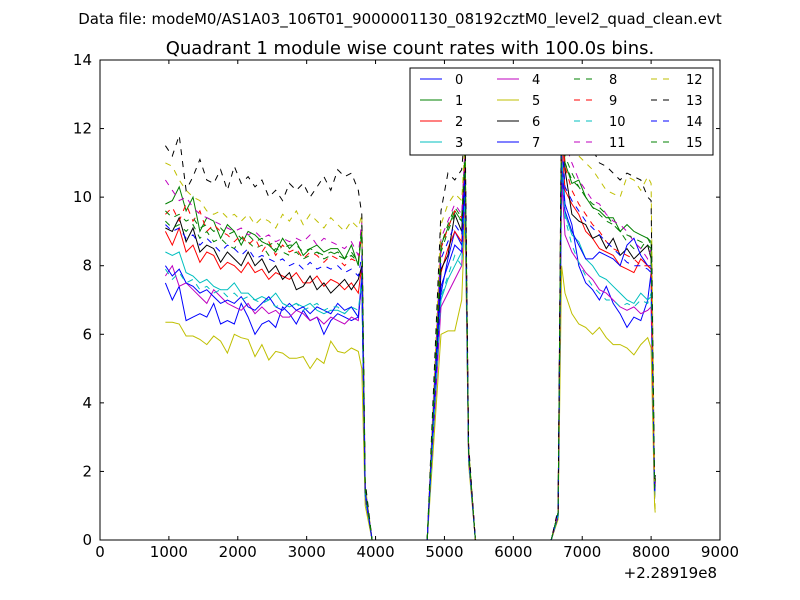 The height and width of the screenshot is (600, 800). Describe the element at coordinates (82, 60) in the screenshot. I see `y-tick-label: 14` at that location.